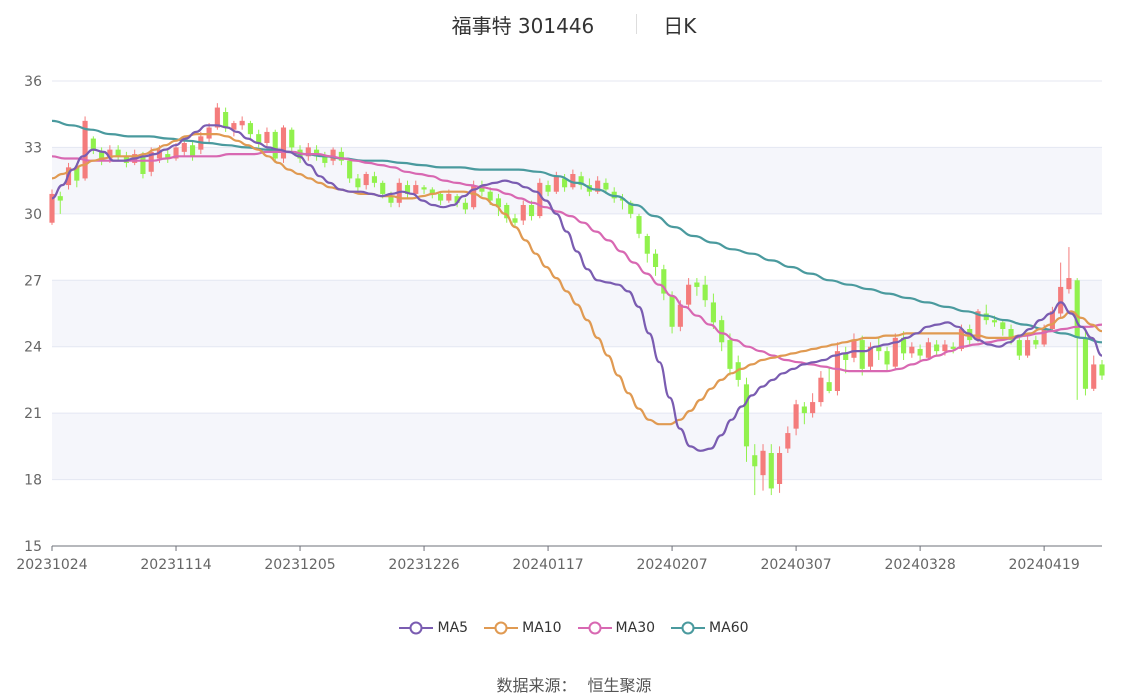  What do you see at coordinates (523, 628) in the screenshot?
I see `legend-item-ma10: MA10` at bounding box center [523, 628].